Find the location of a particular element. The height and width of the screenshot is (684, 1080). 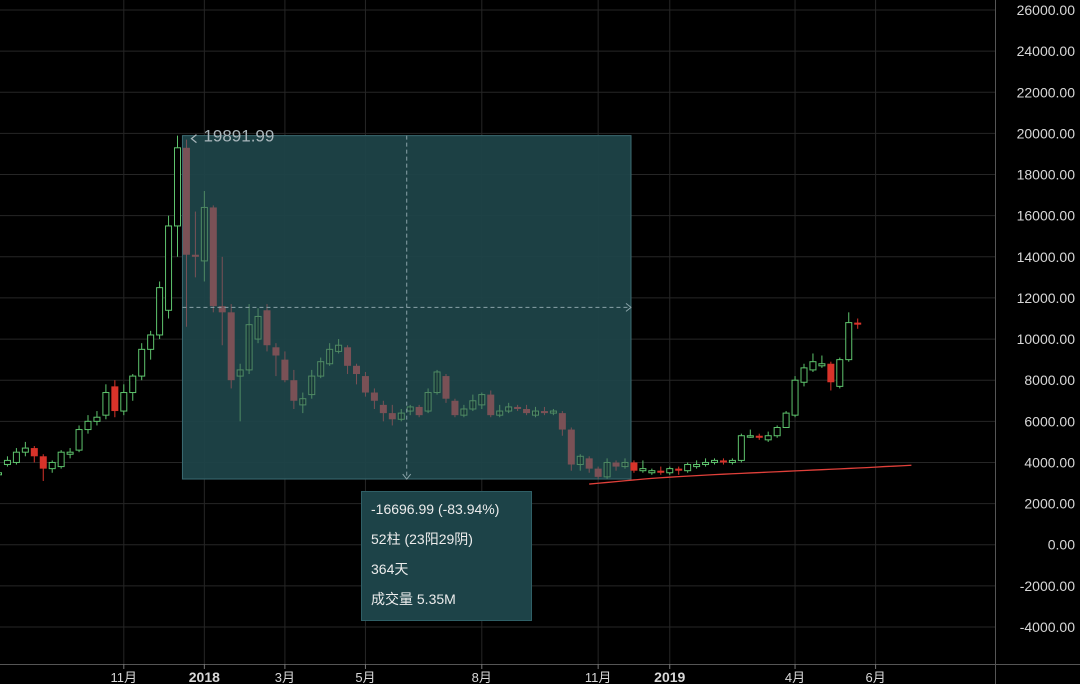

moving-average-path is located at coordinates (750, 474).